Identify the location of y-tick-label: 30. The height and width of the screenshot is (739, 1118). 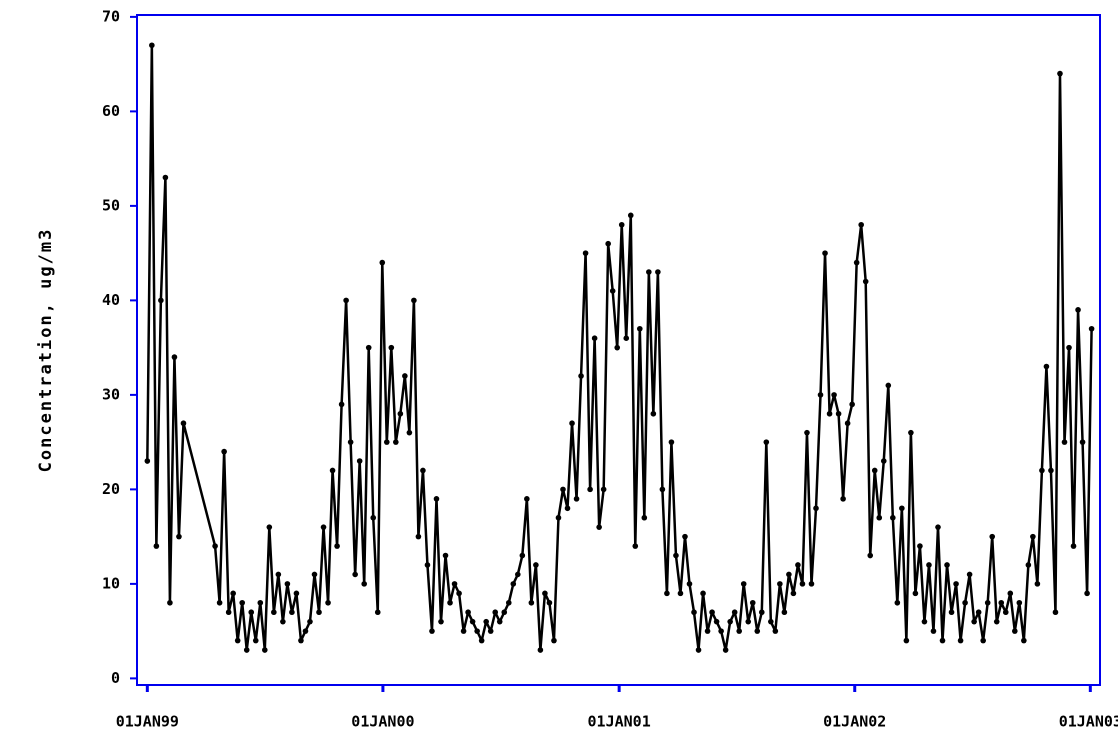
(111, 394).